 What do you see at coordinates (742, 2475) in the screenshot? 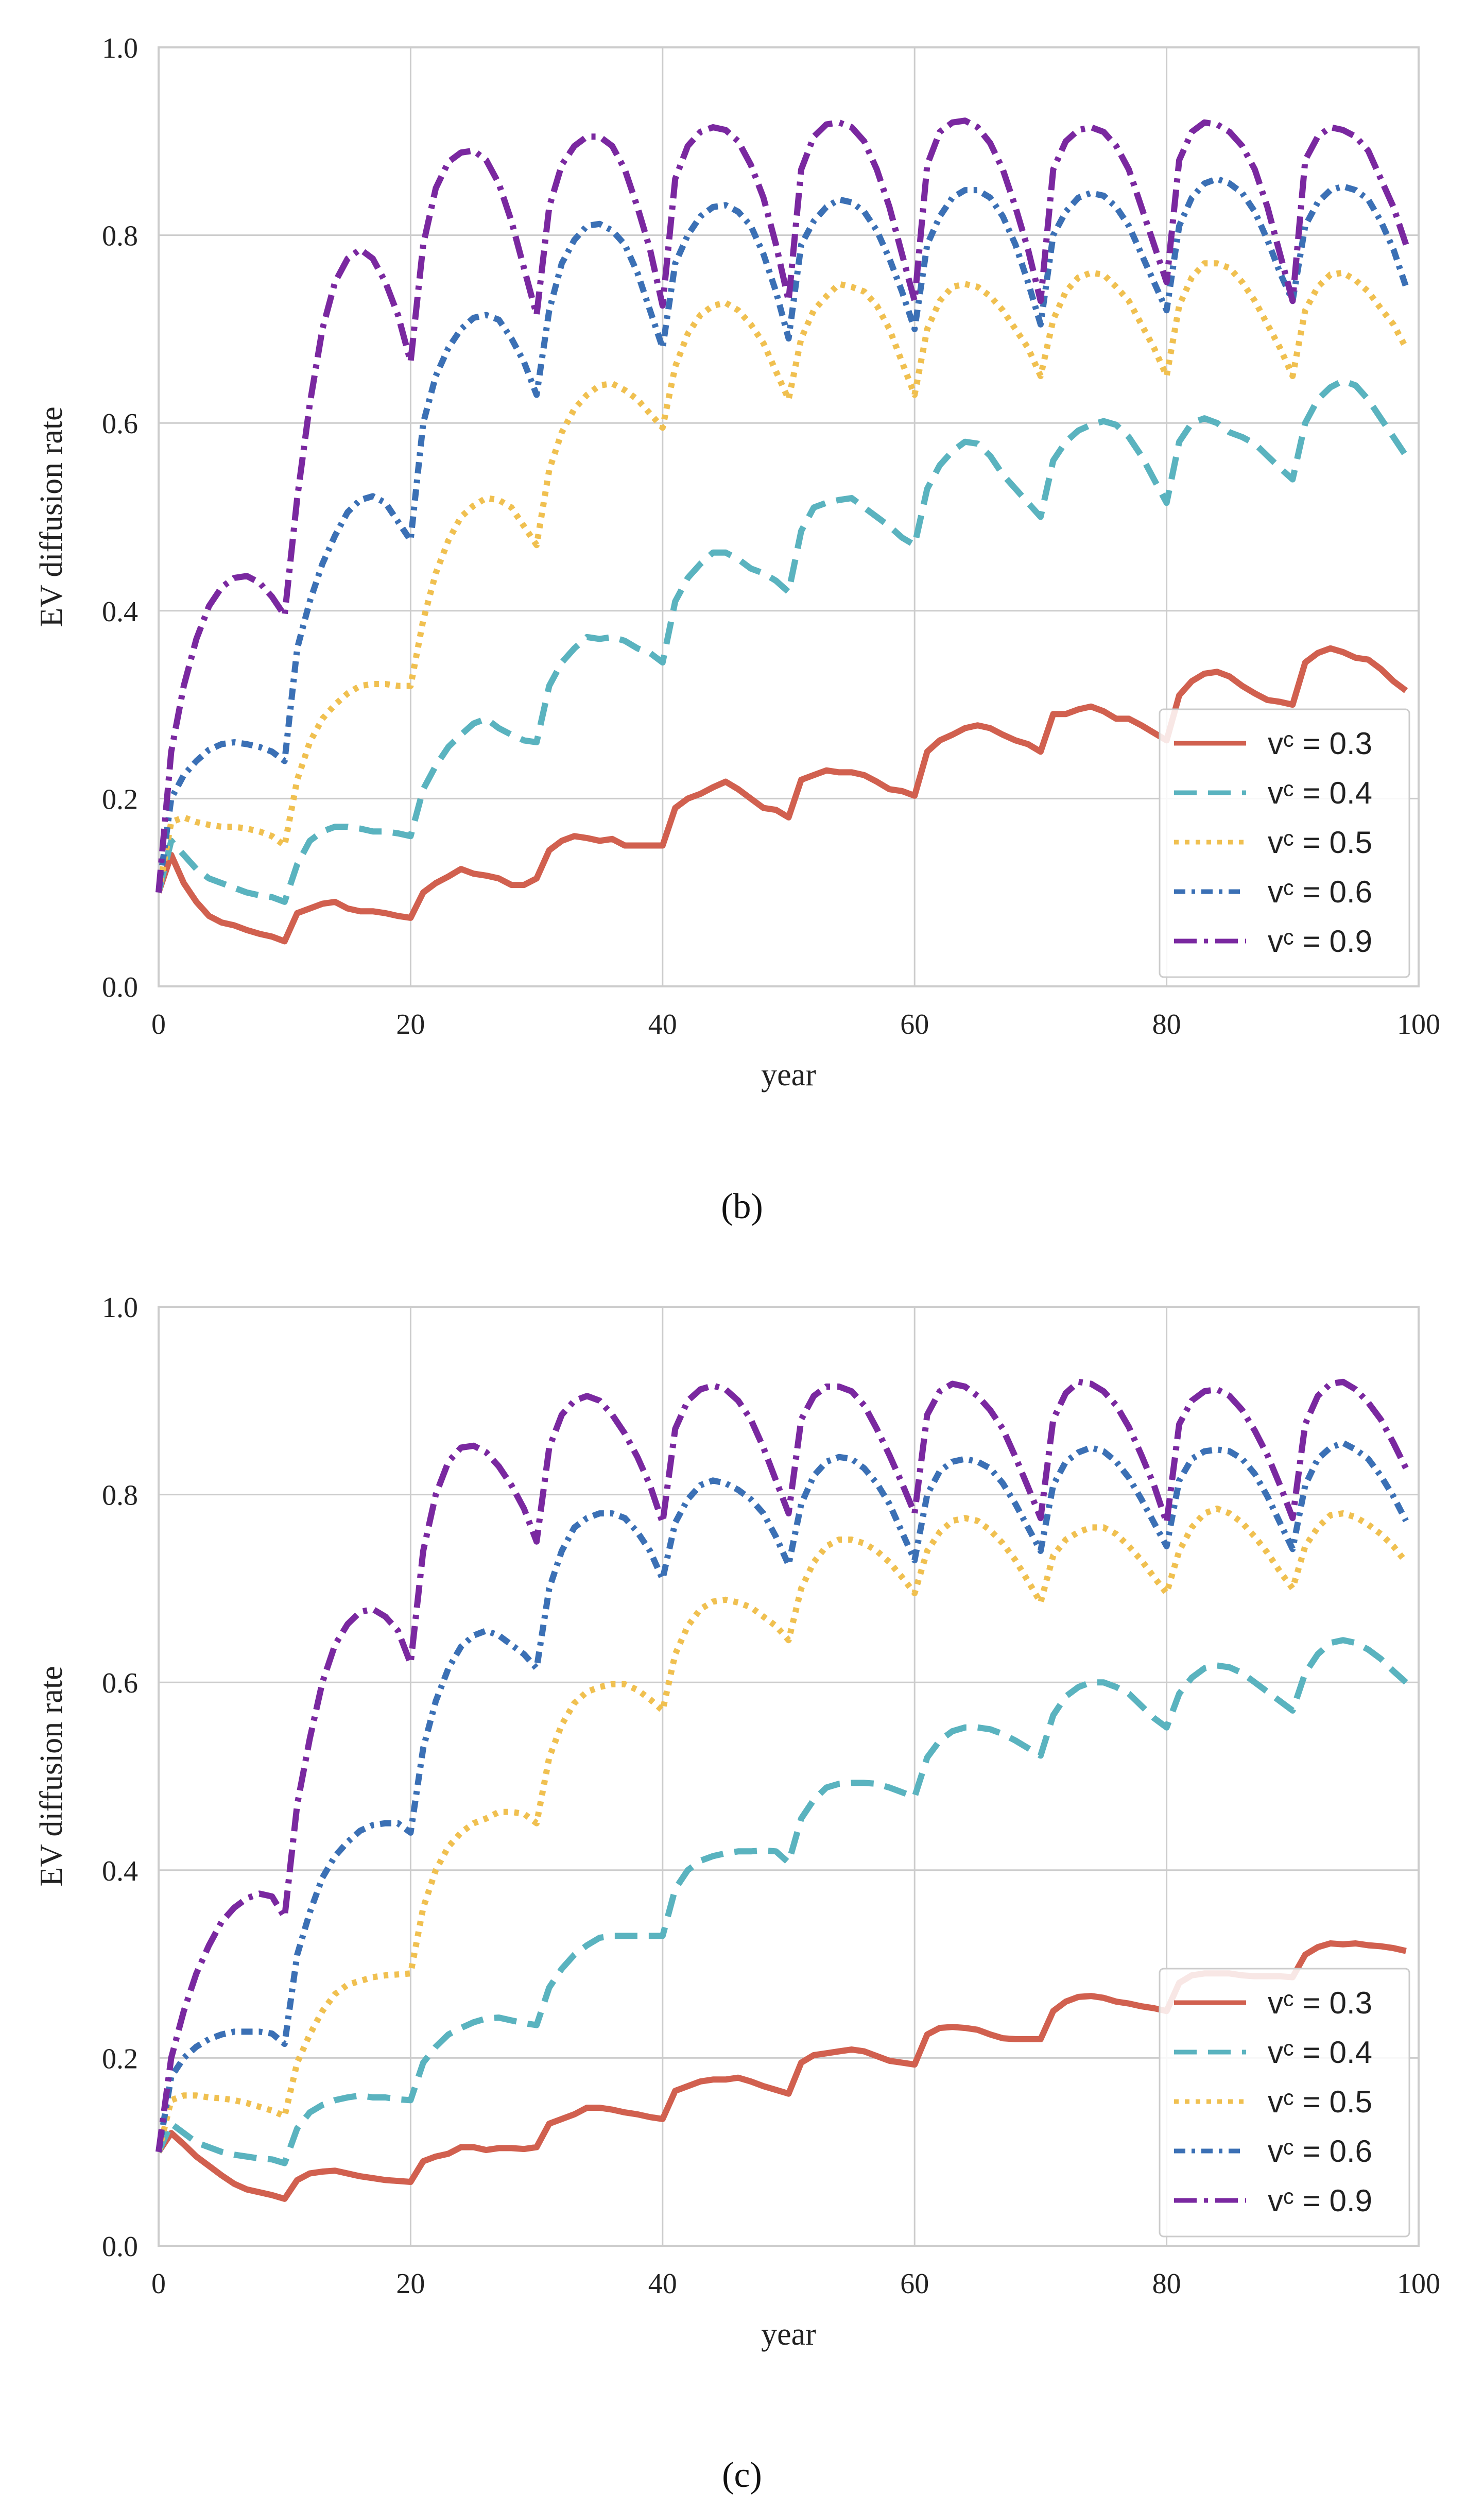
I see `panel-label-c: (c)` at bounding box center [742, 2475].